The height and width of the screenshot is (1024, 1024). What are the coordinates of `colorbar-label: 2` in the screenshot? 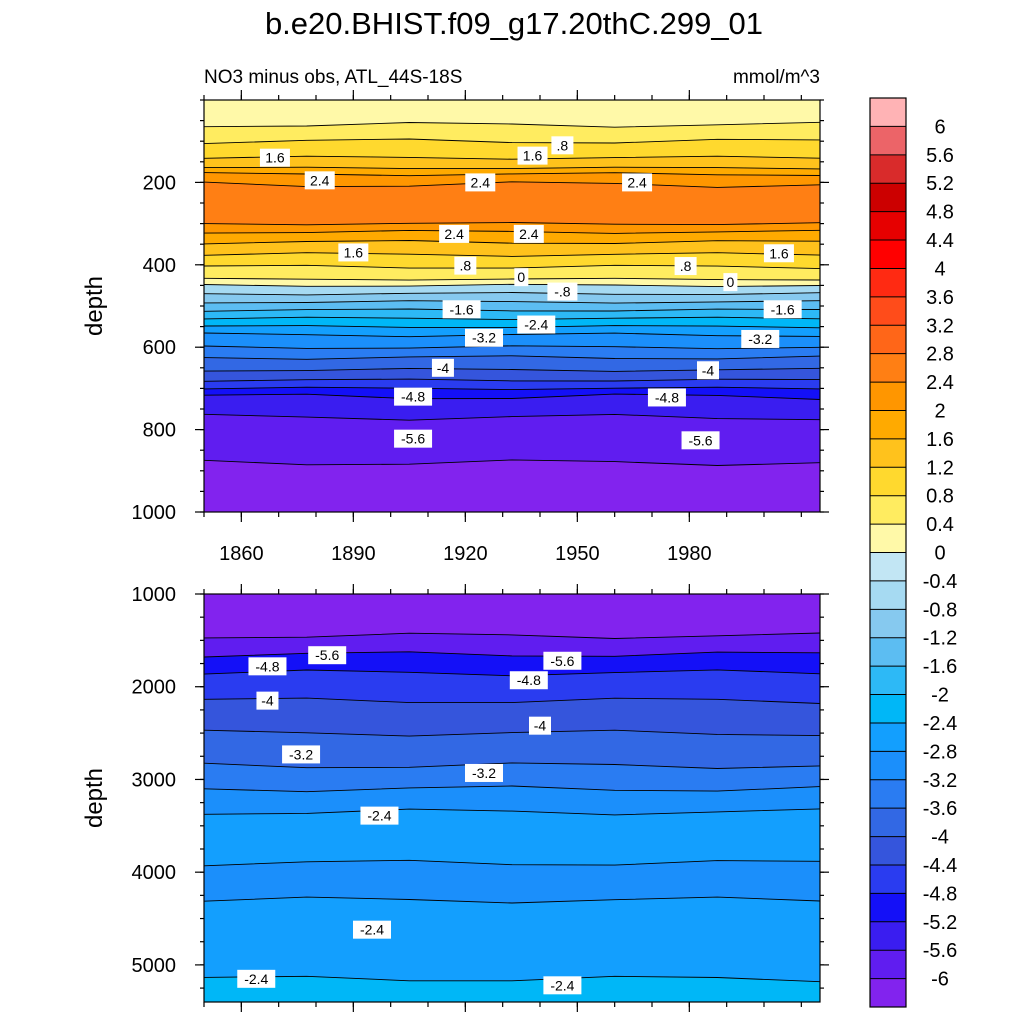 It's located at (939, 411).